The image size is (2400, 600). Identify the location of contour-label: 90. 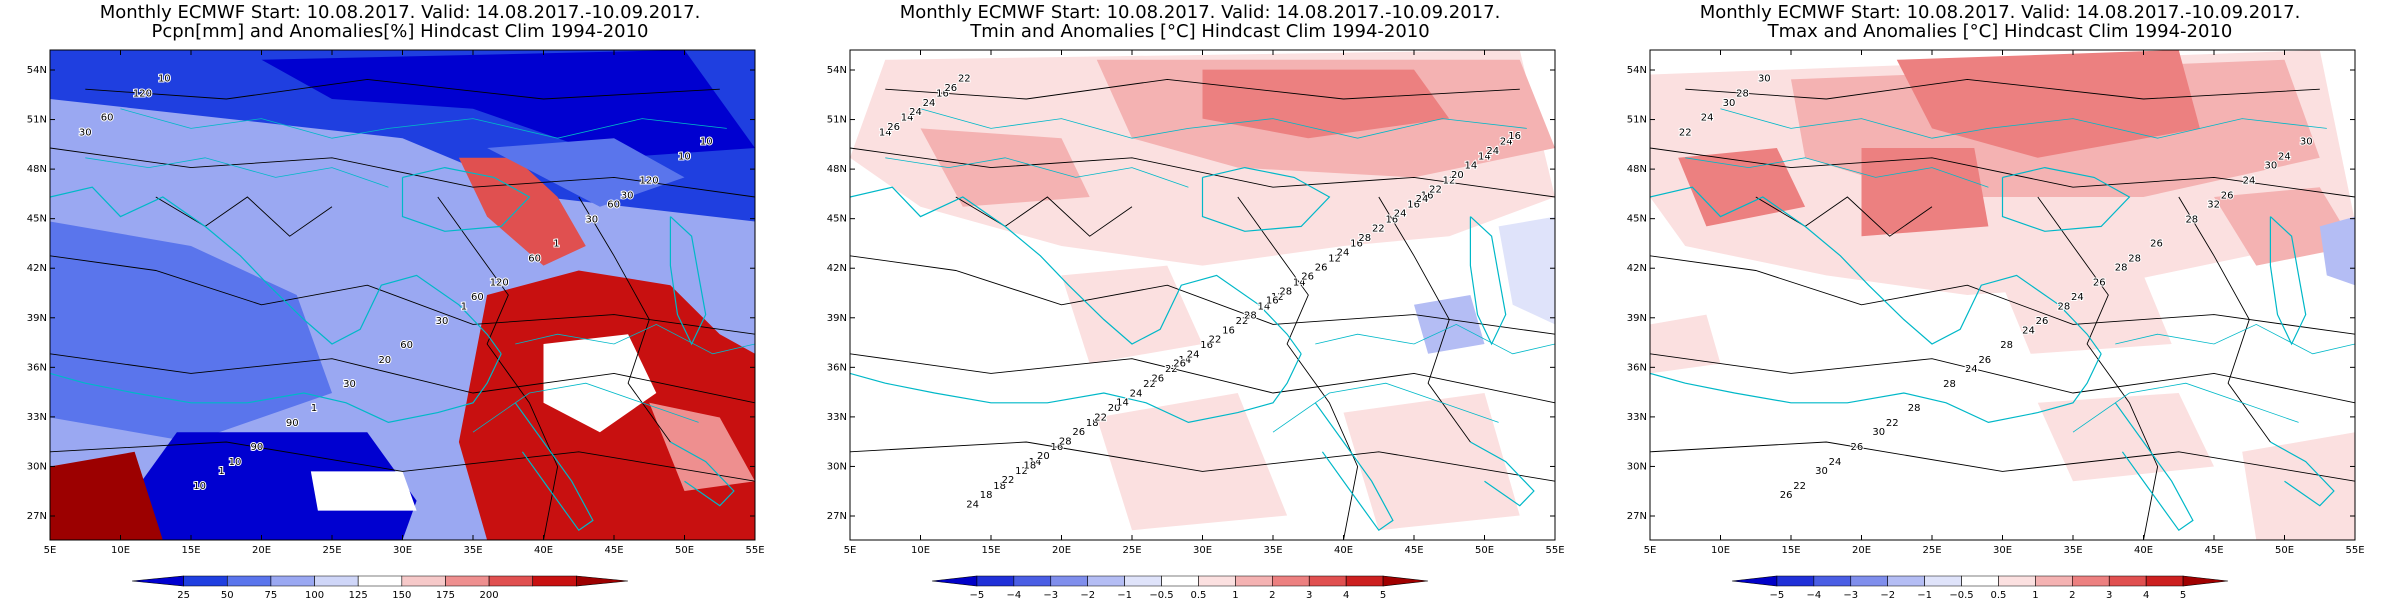
(292, 423).